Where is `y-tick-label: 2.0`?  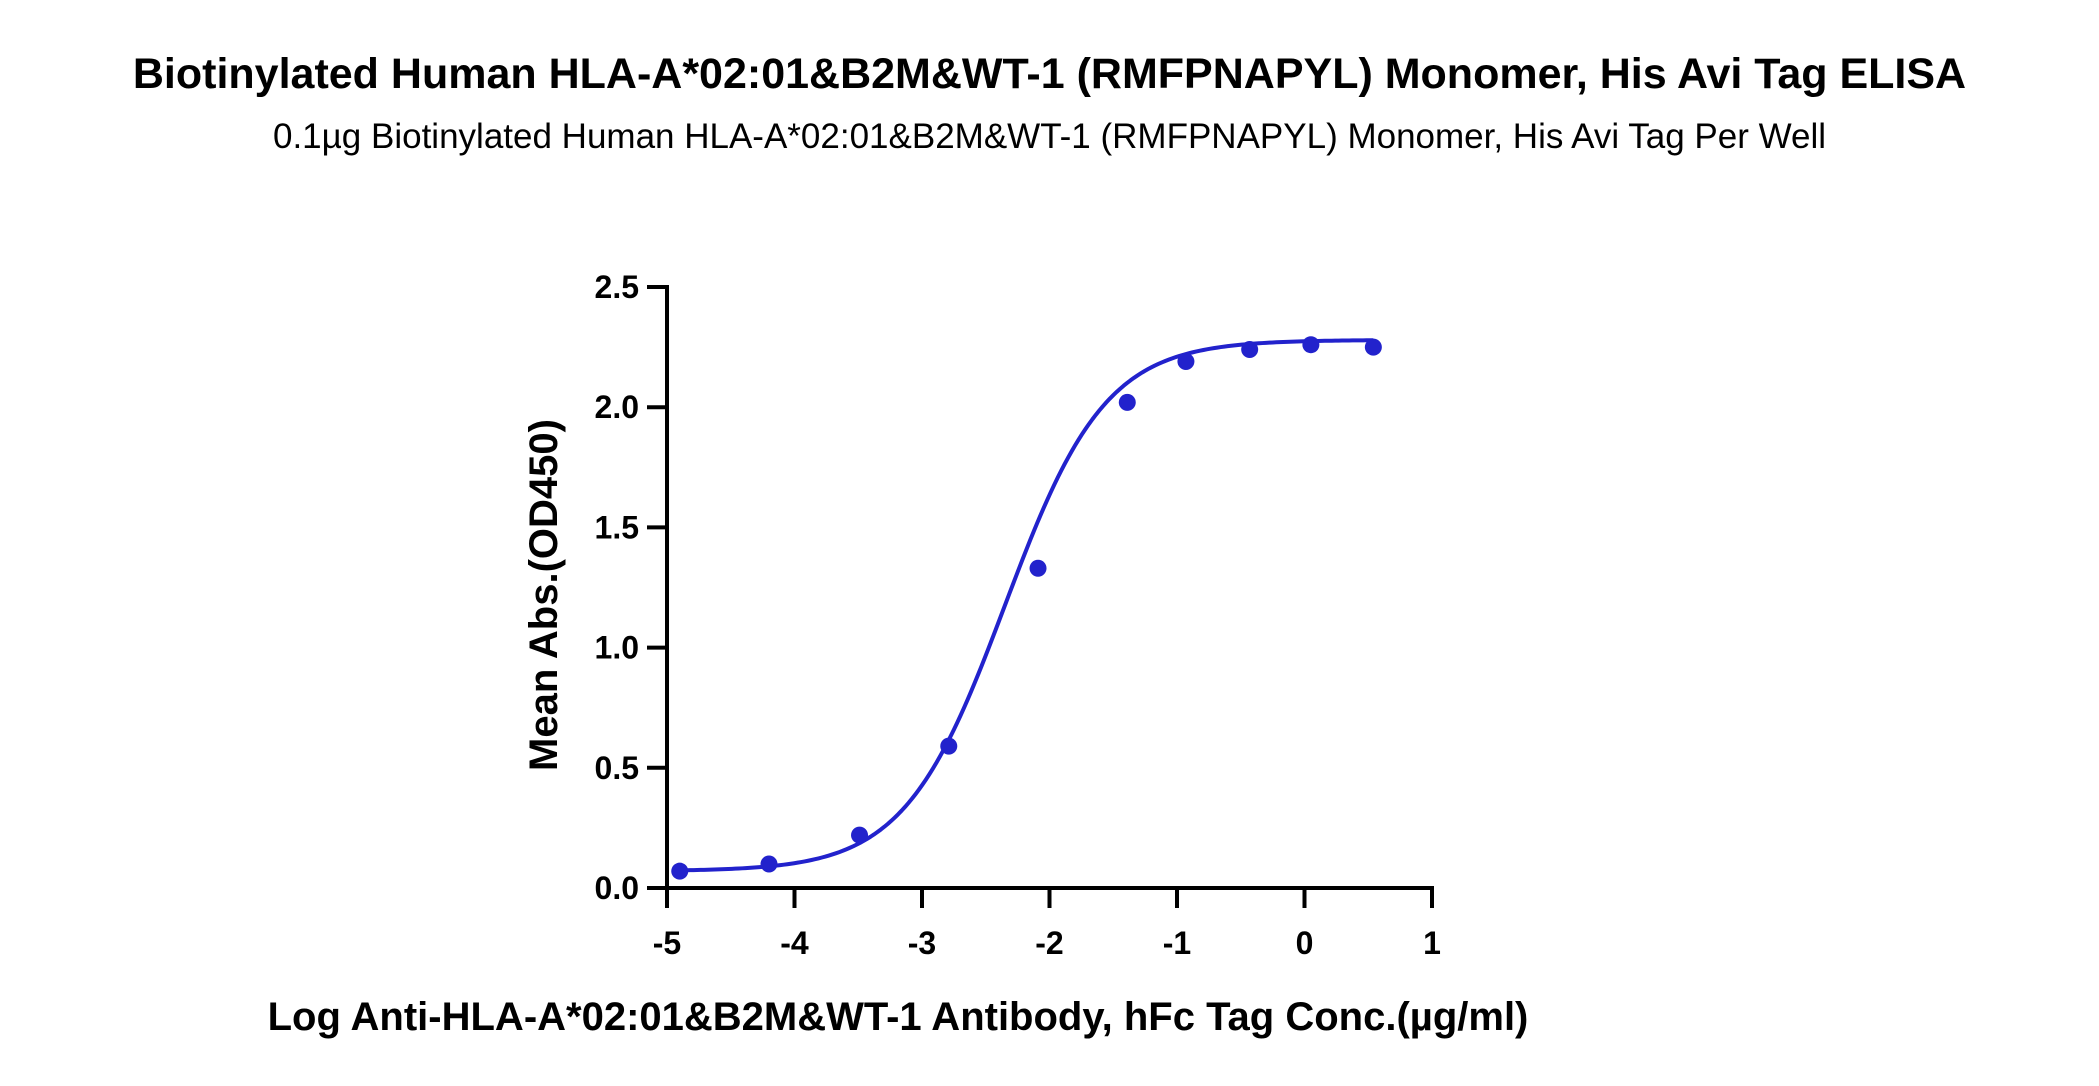
y-tick-label: 2.0 is located at coordinates (617, 407).